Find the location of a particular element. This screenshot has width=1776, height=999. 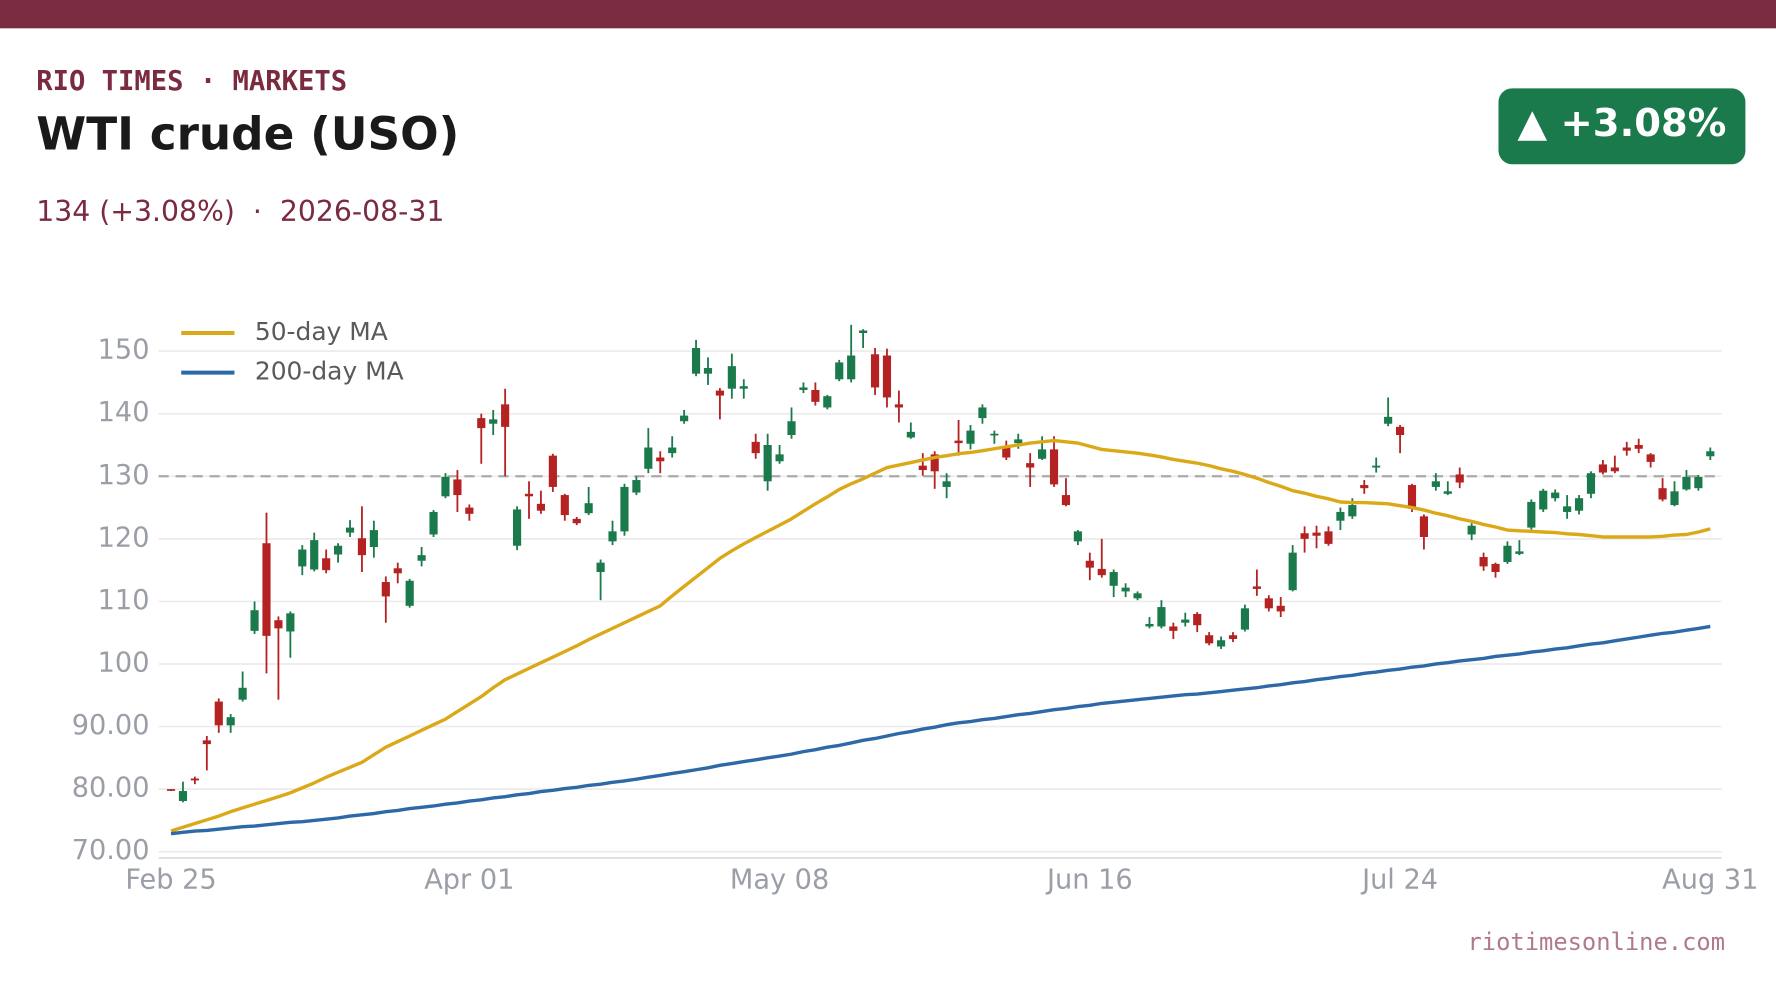

y-tick-label: 120 is located at coordinates (124, 537).